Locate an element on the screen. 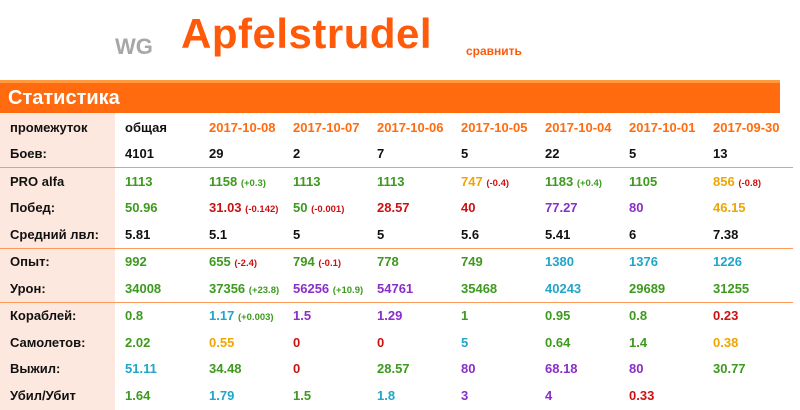  column-date: 2017-10-04 is located at coordinates (578, 127).